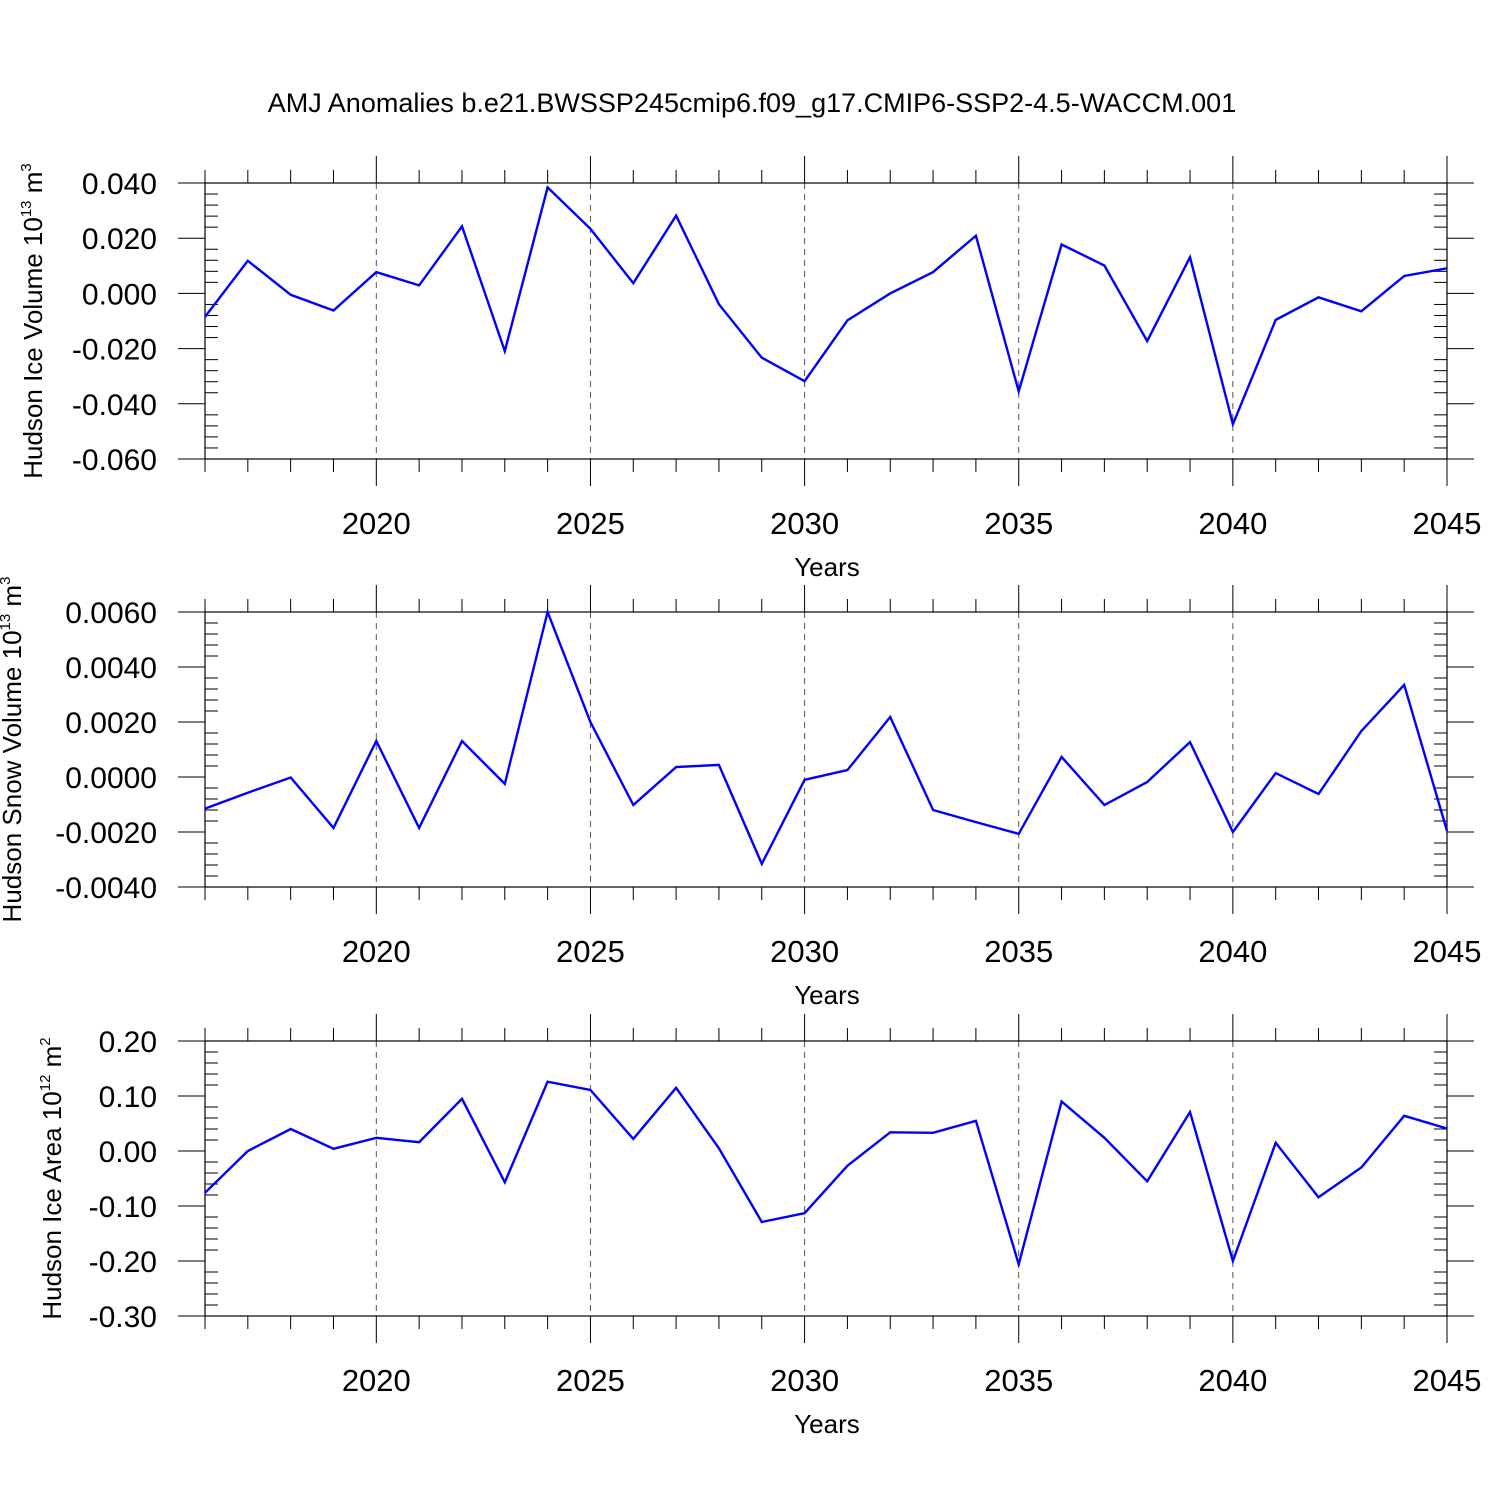  What do you see at coordinates (123, 1262) in the screenshot?
I see `y-tick-label: -0.20` at bounding box center [123, 1262].